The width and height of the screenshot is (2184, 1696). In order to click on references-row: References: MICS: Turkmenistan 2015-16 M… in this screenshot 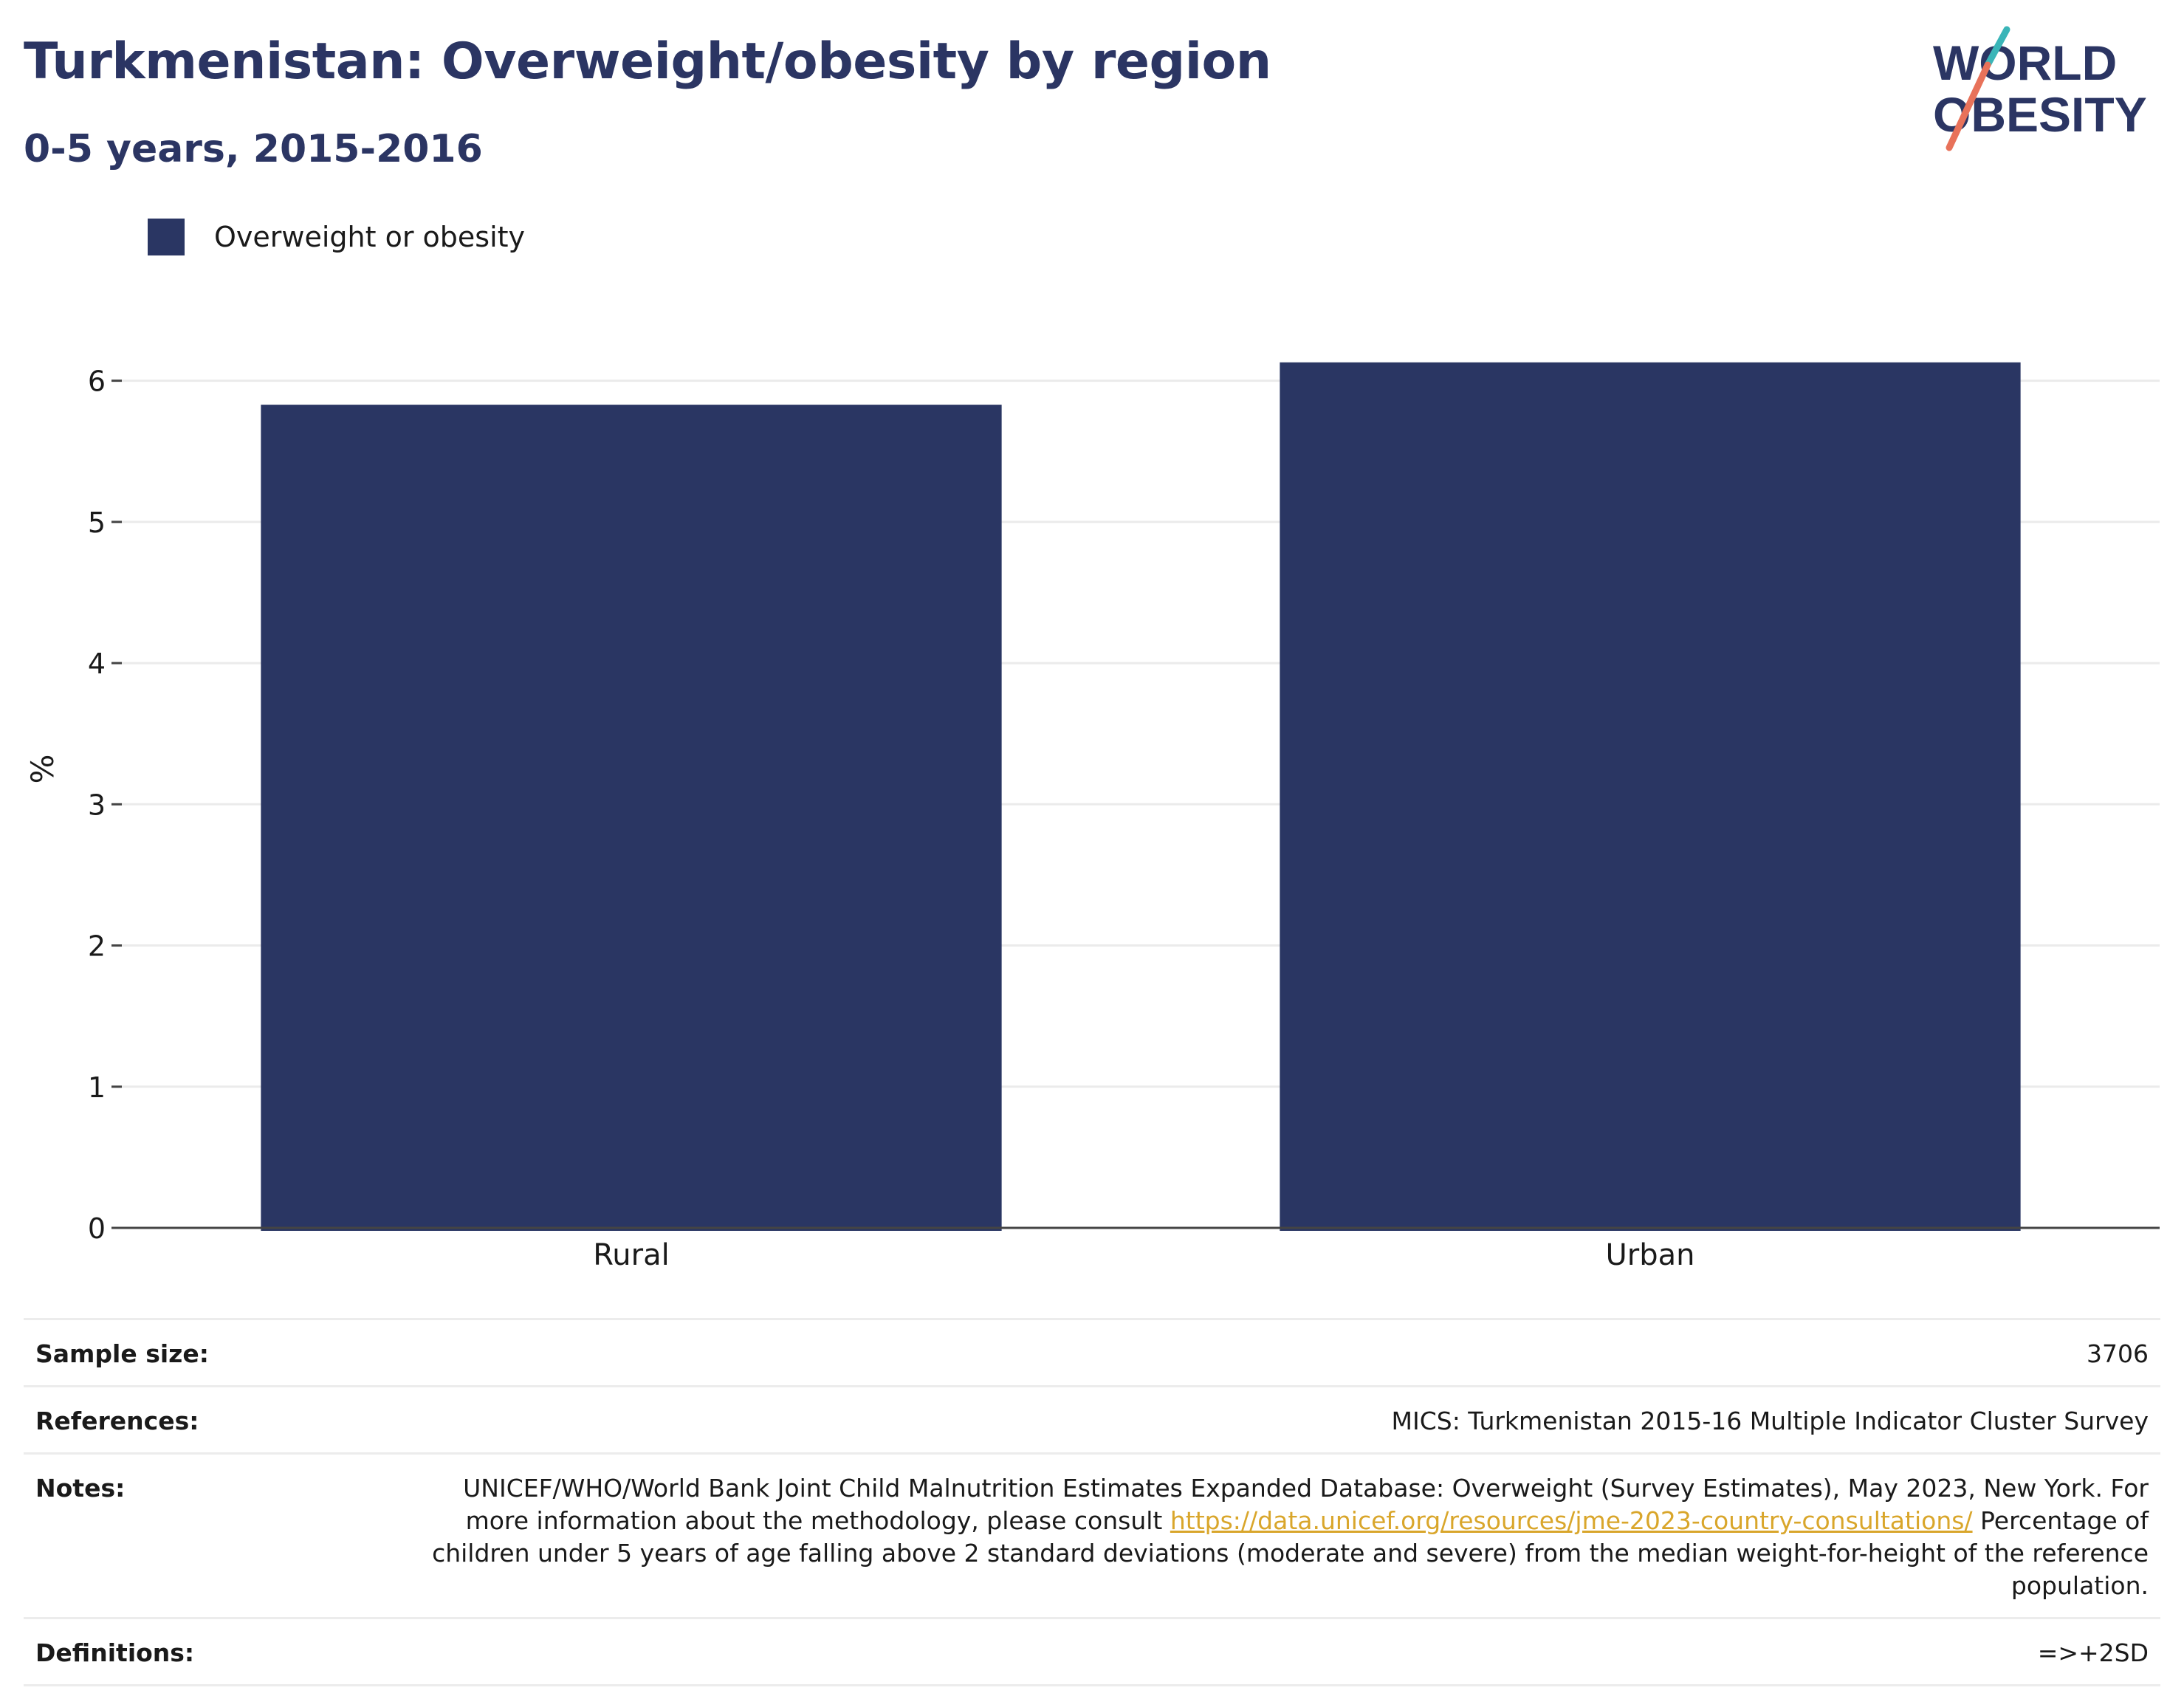, I will do `click(1092, 1418)`.